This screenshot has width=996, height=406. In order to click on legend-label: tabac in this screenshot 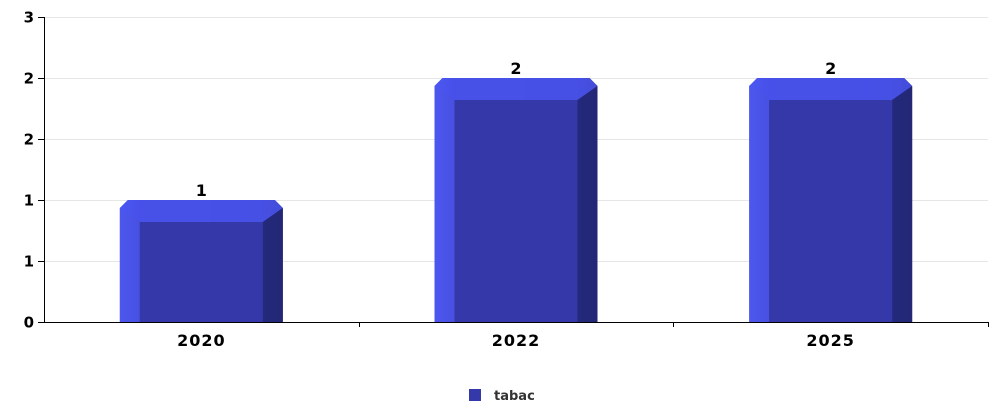, I will do `click(514, 396)`.